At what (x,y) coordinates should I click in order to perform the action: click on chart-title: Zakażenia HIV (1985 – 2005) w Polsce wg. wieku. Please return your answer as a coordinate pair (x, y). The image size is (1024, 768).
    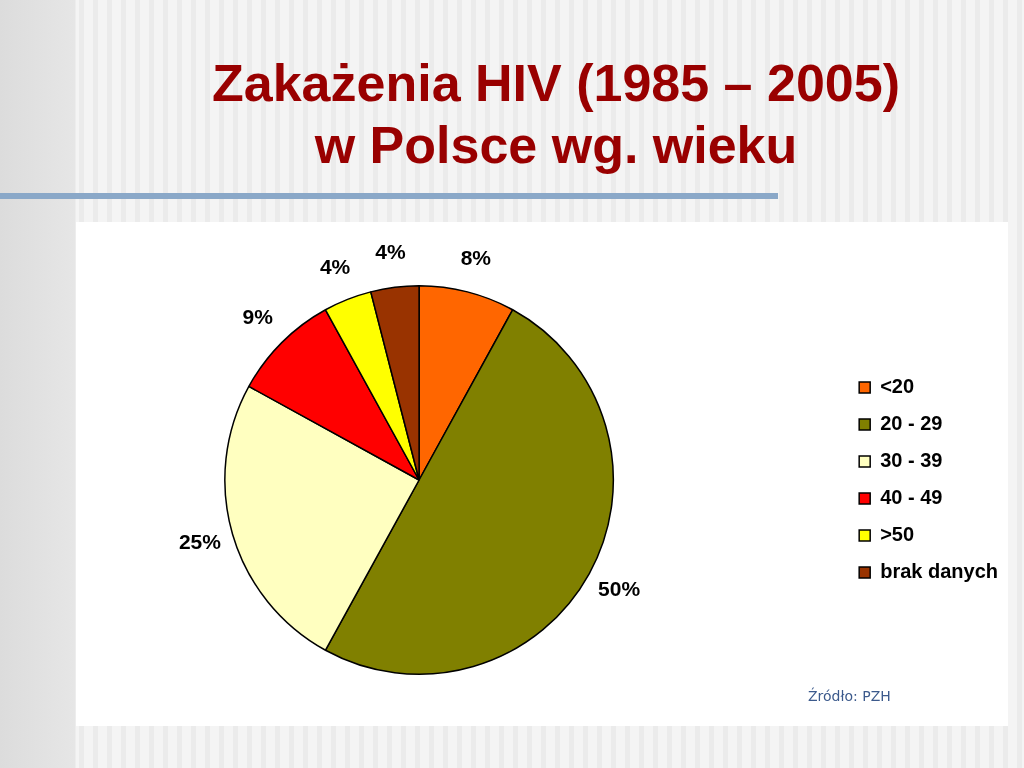
    Looking at the image, I should click on (556, 114).